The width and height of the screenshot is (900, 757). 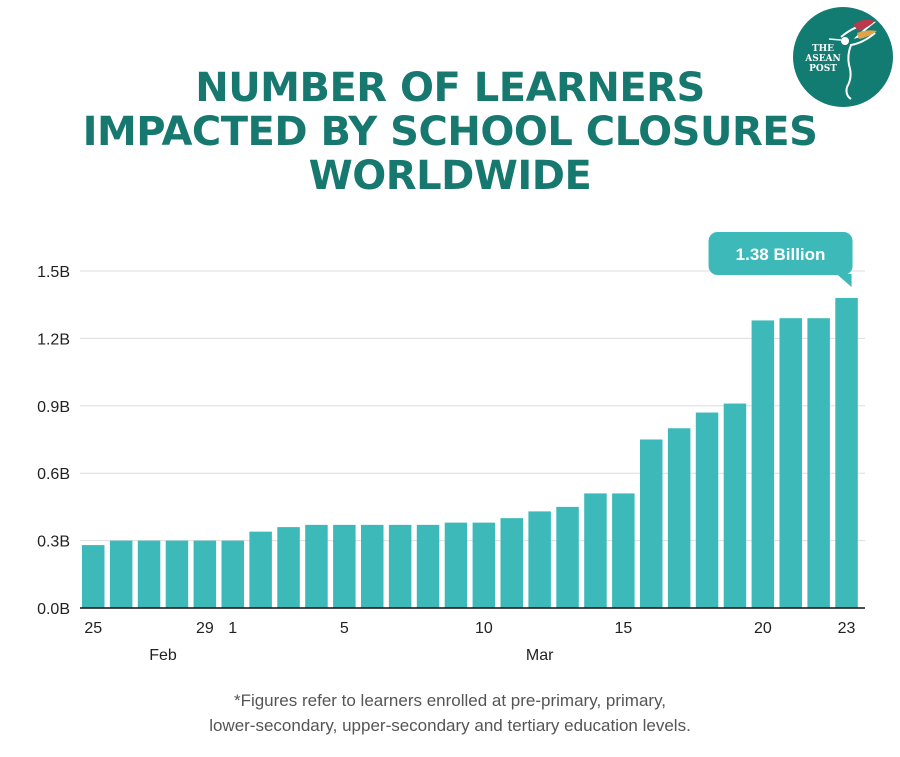 What do you see at coordinates (53, 609) in the screenshot?
I see `y-tick-label: 0.0B` at bounding box center [53, 609].